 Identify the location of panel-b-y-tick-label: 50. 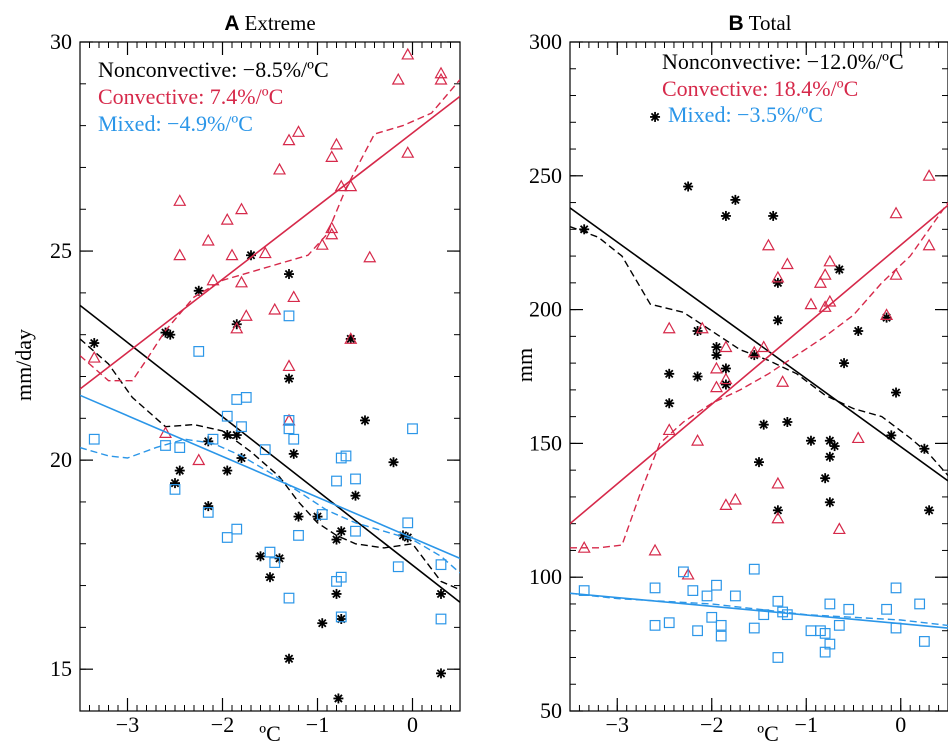
(551, 710).